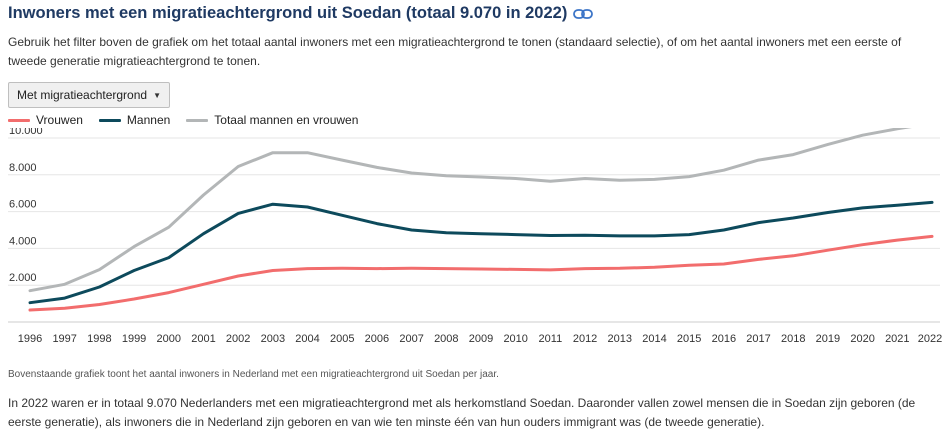 The image size is (945, 432). Describe the element at coordinates (23, 205) in the screenshot. I see `y-tick-label: 6.000` at that location.